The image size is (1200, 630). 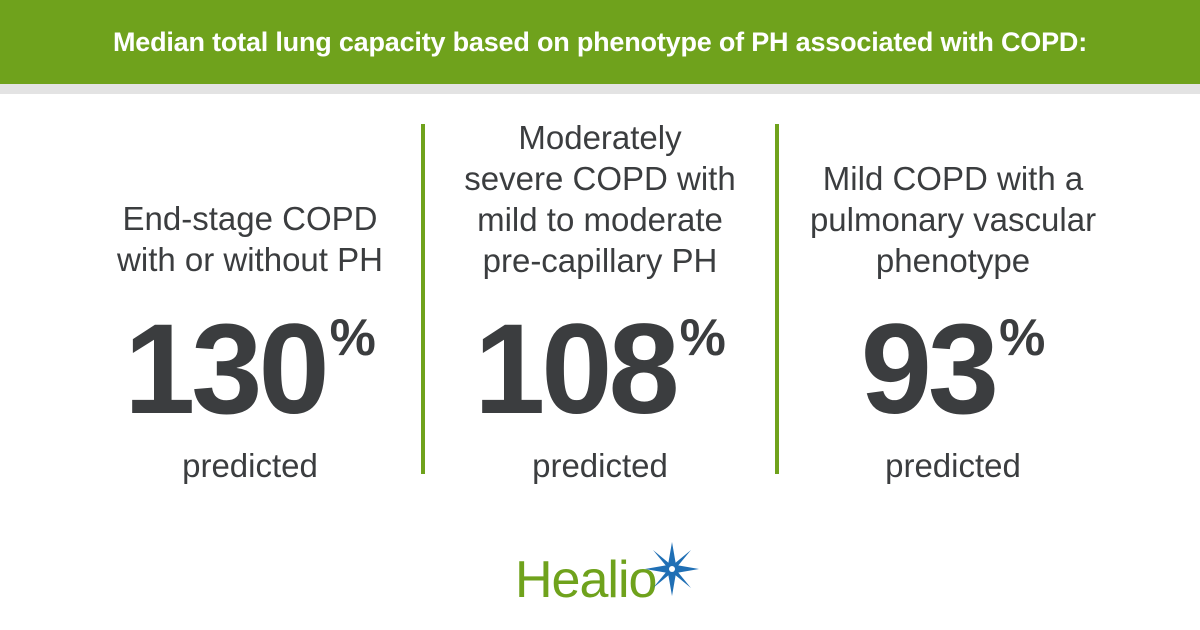 I want to click on column-label: End-stage COPD with or without PH, so click(x=250, y=239).